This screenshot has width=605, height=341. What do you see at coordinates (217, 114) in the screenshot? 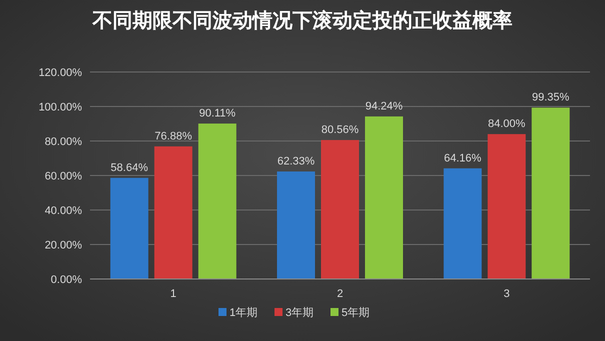
I see `data-label: 90.11%` at bounding box center [217, 114].